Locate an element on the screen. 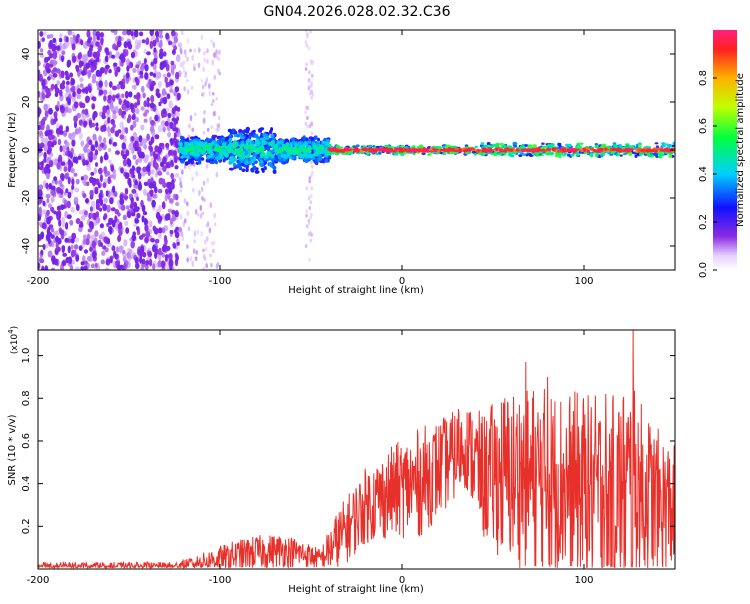  y-tick-label: 40 is located at coordinates (26, 54).